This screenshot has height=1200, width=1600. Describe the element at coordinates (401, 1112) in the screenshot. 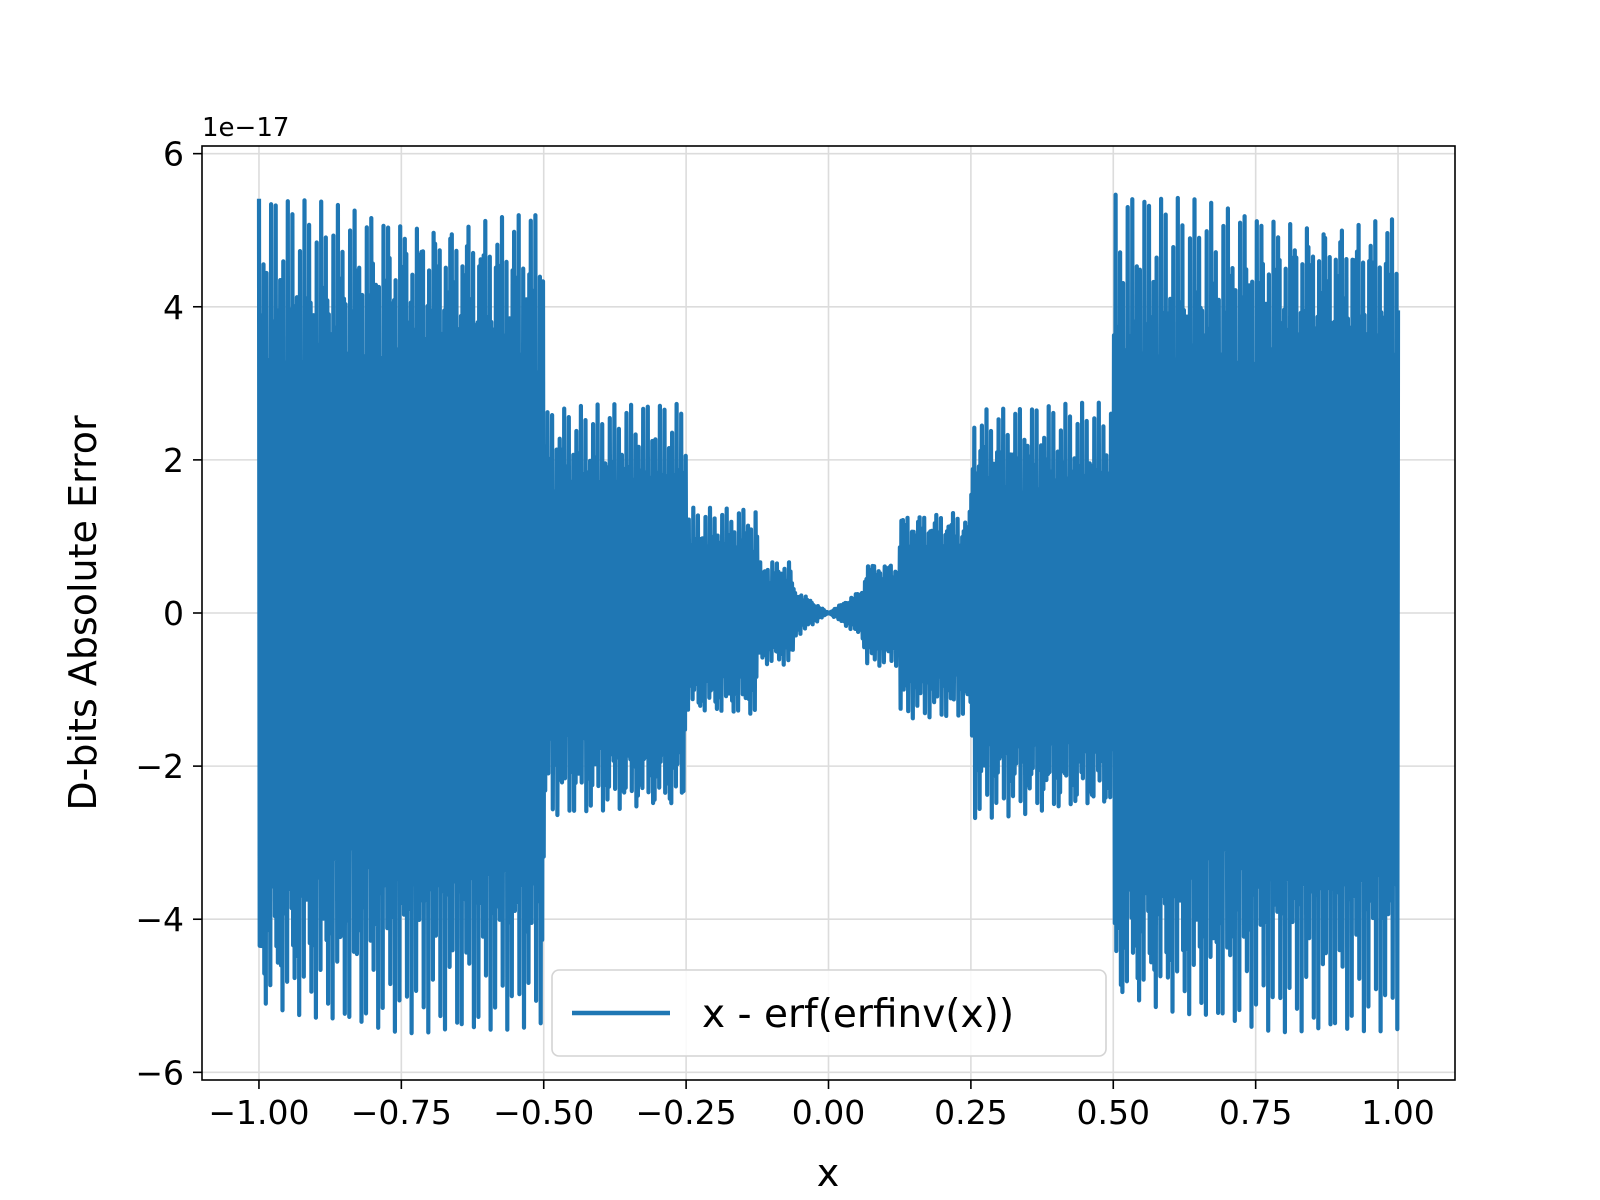

I see `x-tick-label: −0.75` at that location.